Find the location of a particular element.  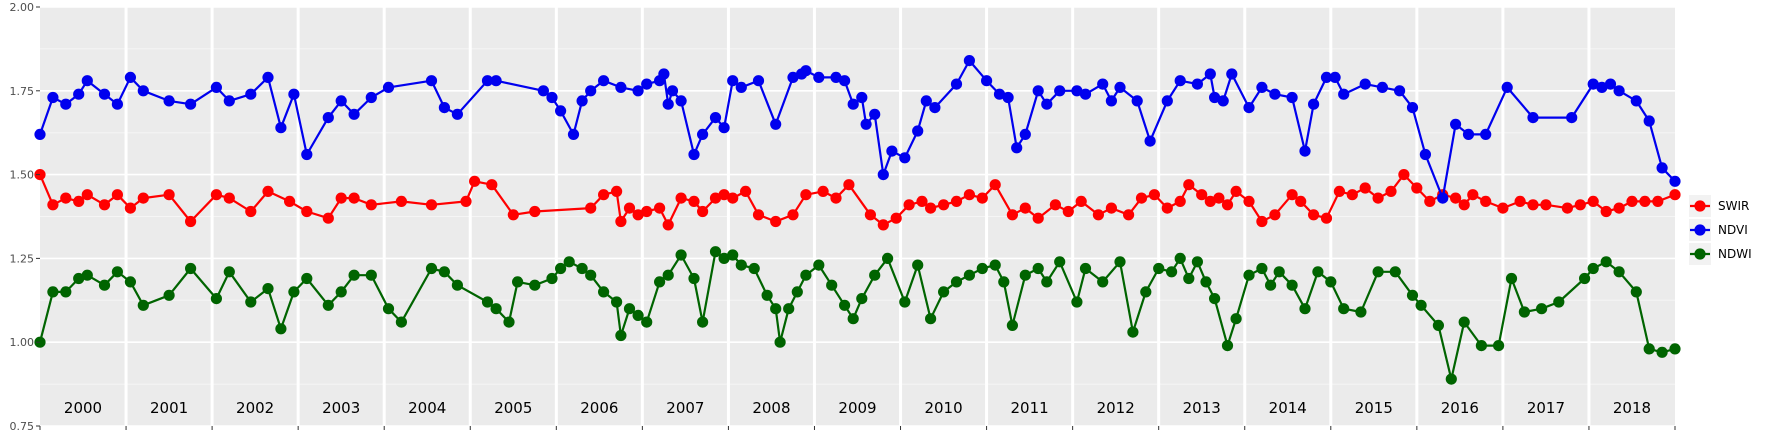

year-label: 2015 is located at coordinates (1374, 408).